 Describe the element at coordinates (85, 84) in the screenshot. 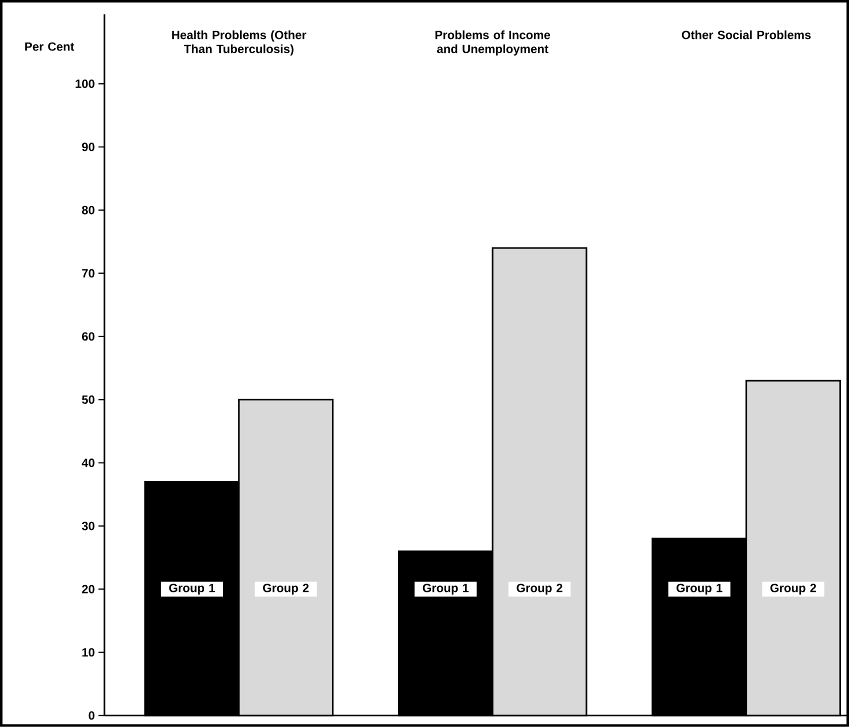

I see `y-tick-label: 100` at that location.